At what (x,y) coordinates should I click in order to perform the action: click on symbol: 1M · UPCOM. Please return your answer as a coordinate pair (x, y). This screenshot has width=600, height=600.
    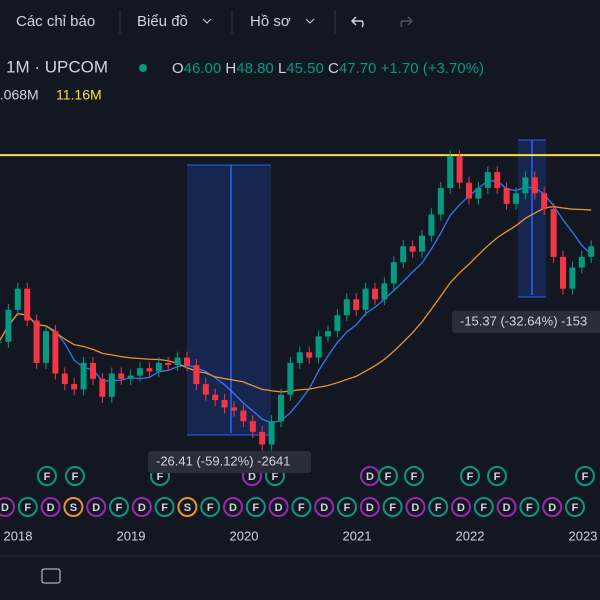
    Looking at the image, I should click on (57, 66).